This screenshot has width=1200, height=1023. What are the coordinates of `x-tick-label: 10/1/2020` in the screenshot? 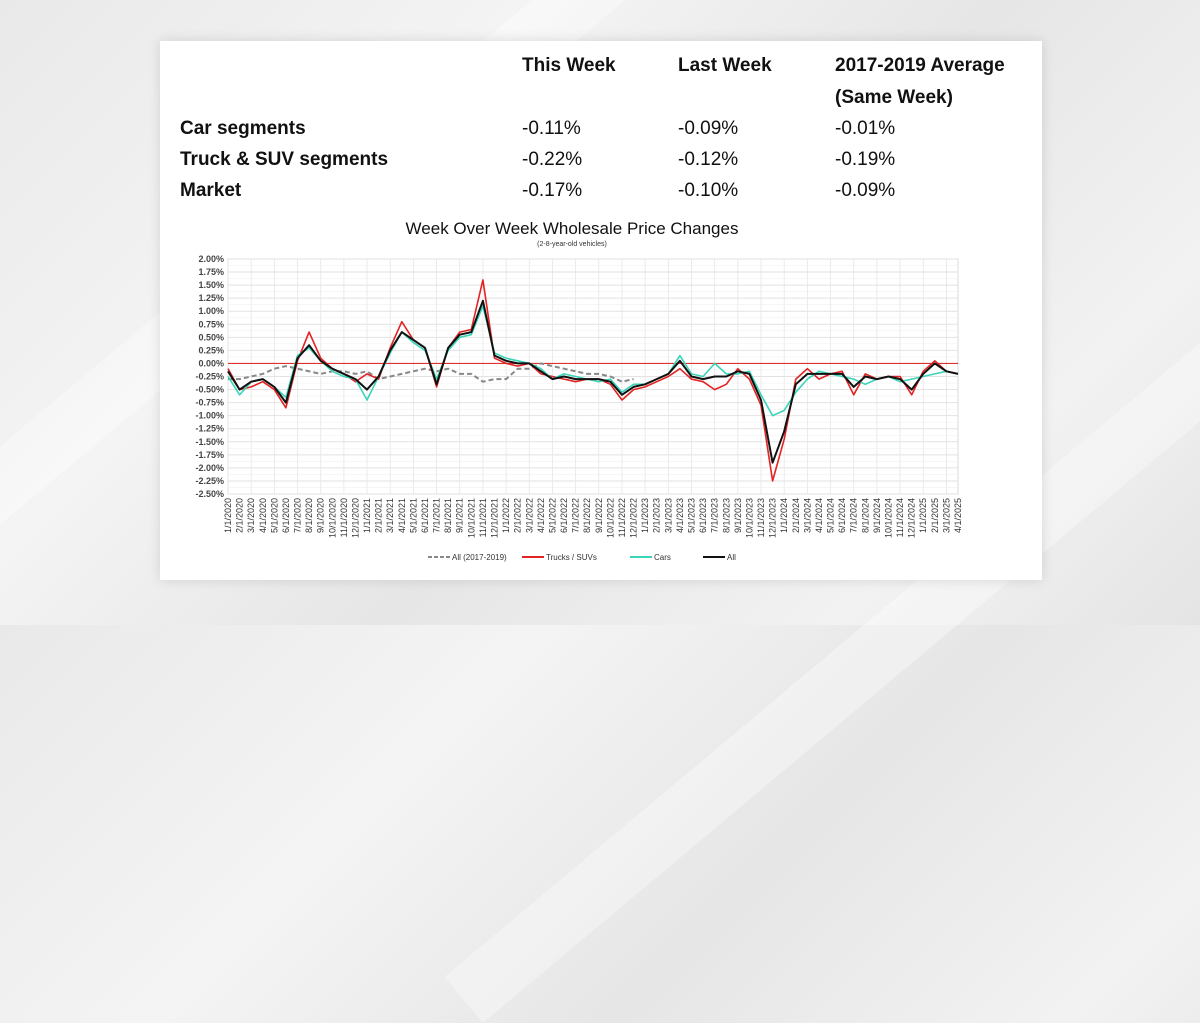 It's located at (332, 518).